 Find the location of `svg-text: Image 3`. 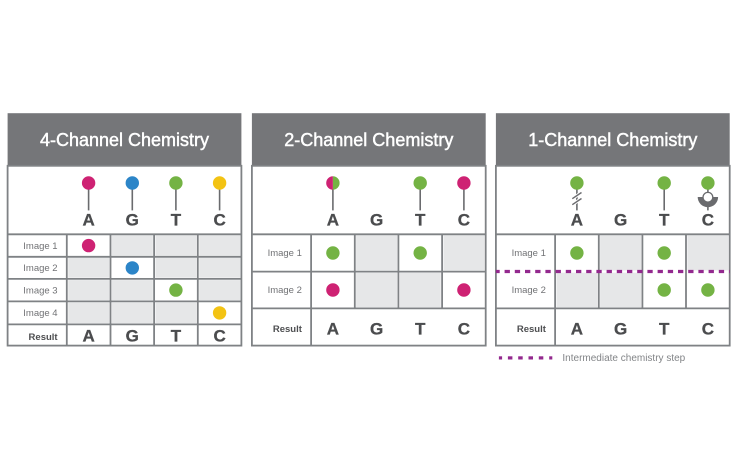

svg-text: Image 3 is located at coordinates (40, 290).